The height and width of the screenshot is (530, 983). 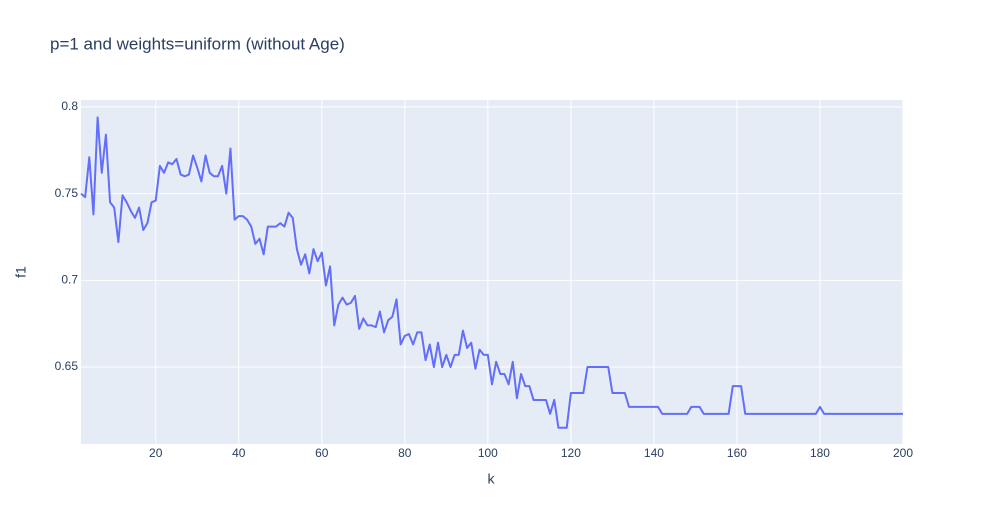 I want to click on x-tick-label: 100, so click(x=488, y=453).